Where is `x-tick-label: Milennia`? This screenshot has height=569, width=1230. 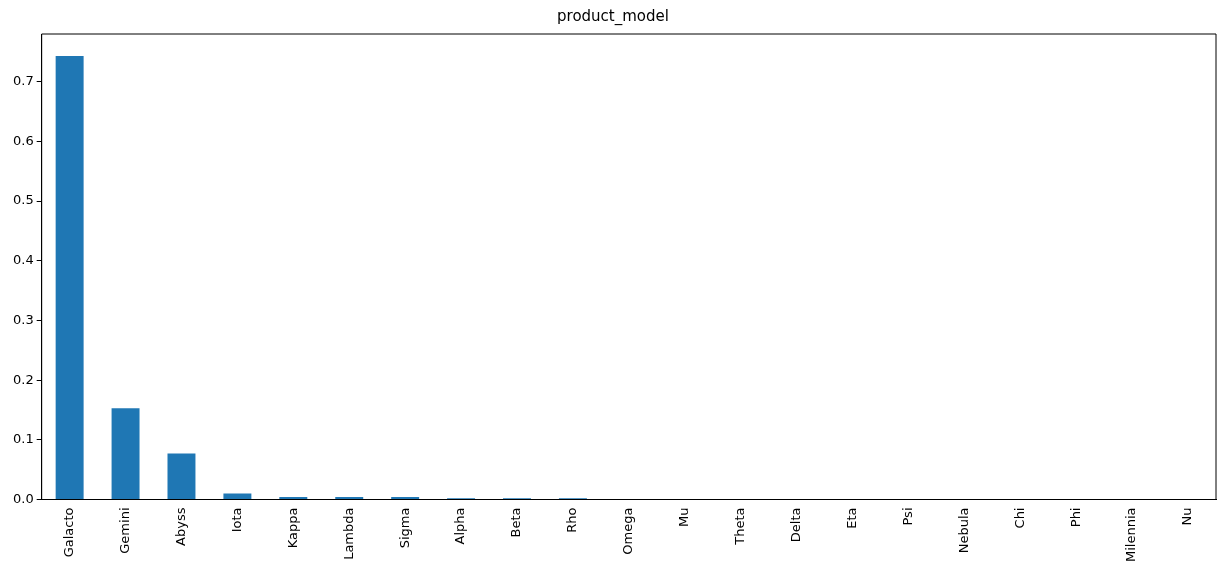
x-tick-label: Milennia is located at coordinates (1131, 535).